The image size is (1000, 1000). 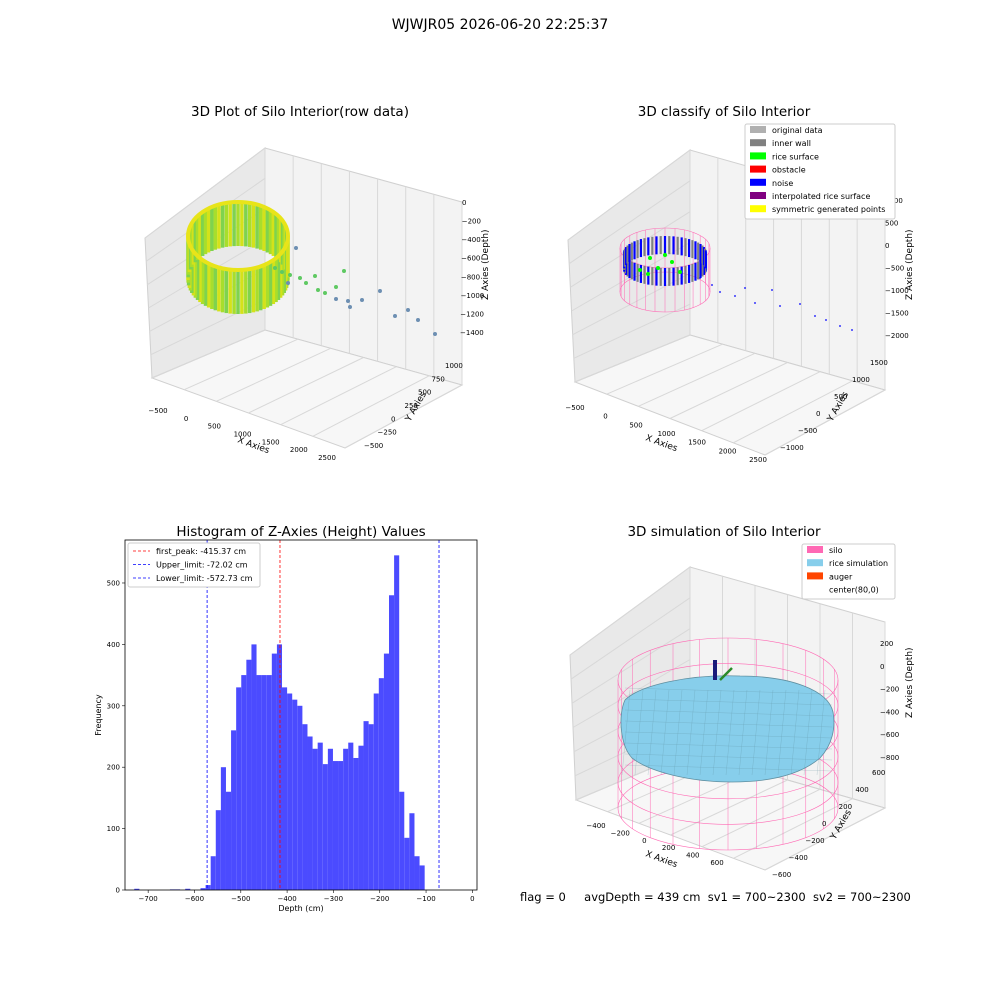 I want to click on panel2-z-label: Z Axies (Depth), so click(x=910, y=264).